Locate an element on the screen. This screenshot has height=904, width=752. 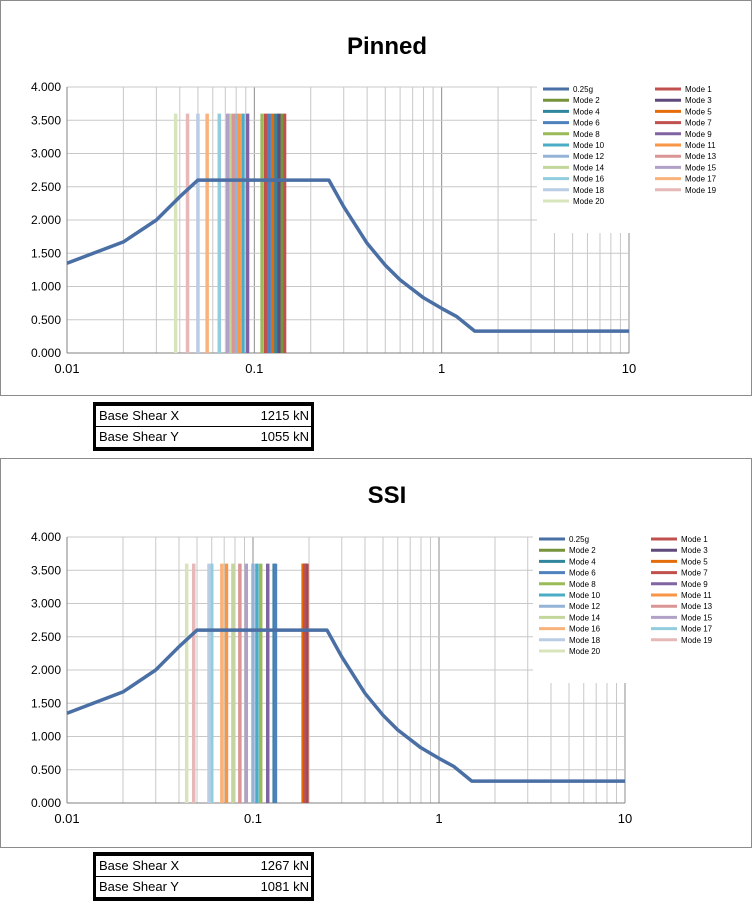
base-shear-y-row: Base Shear Y 1081 kN is located at coordinates (203, 887).